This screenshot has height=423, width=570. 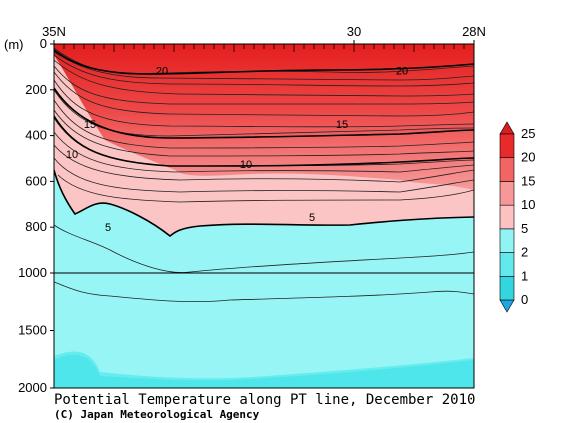 I want to click on x-tick-label: 35N, so click(x=54, y=31).